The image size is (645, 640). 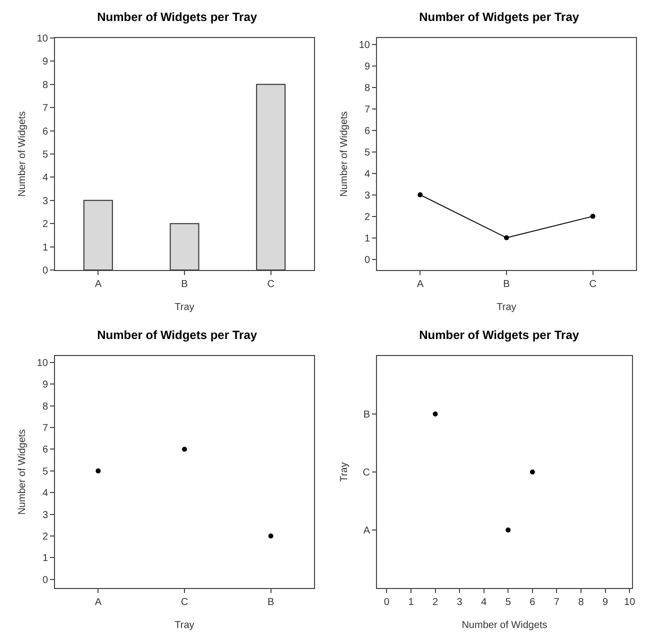 What do you see at coordinates (484, 602) in the screenshot?
I see `x-tick-label: 4` at bounding box center [484, 602].